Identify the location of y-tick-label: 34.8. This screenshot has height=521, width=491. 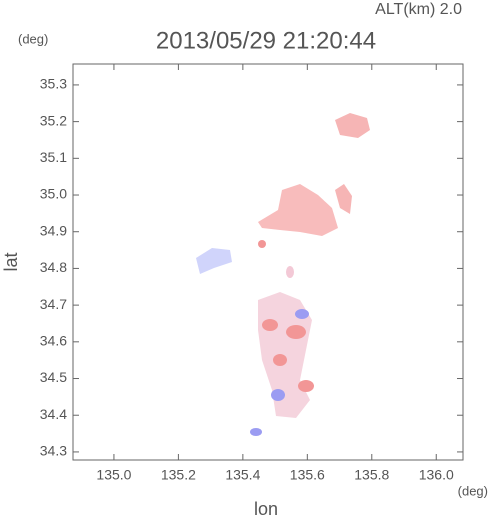
(53, 267).